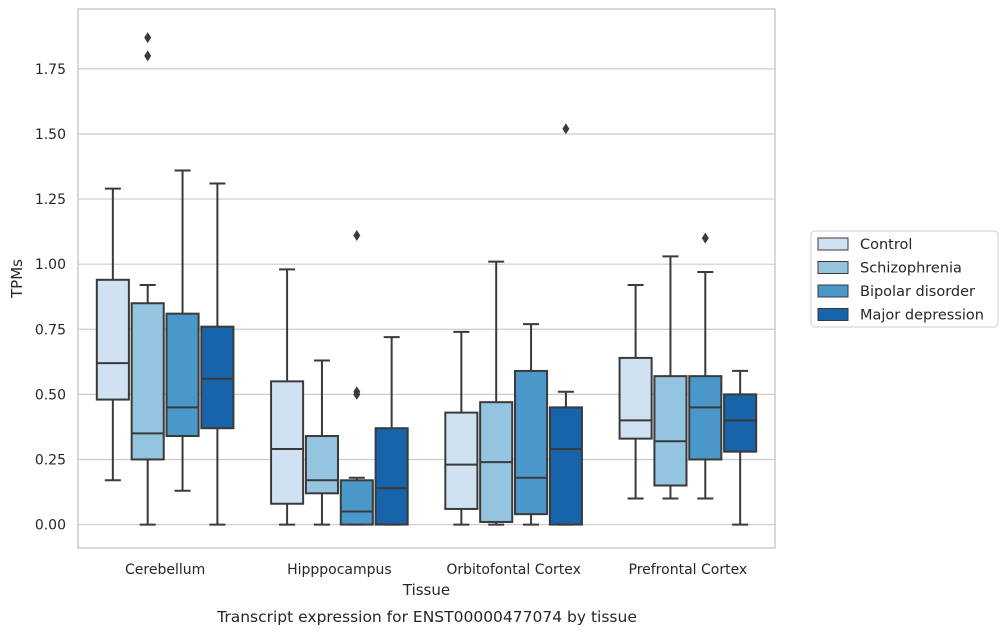 The height and width of the screenshot is (634, 1007). Describe the element at coordinates (688, 570) in the screenshot. I see `x-tick-label: Prefrontal Cortex` at that location.